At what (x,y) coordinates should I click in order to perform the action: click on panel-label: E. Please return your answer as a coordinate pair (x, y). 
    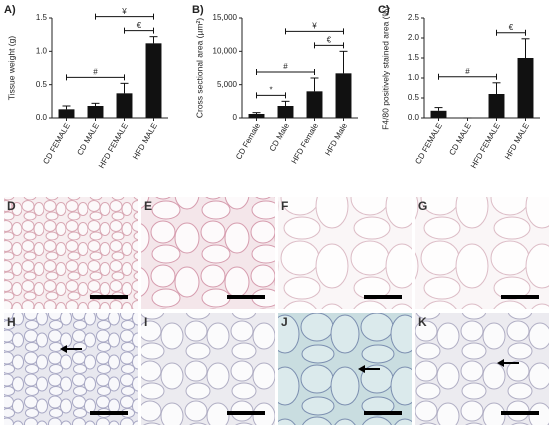
    Looking at the image, I should click on (148, 206).